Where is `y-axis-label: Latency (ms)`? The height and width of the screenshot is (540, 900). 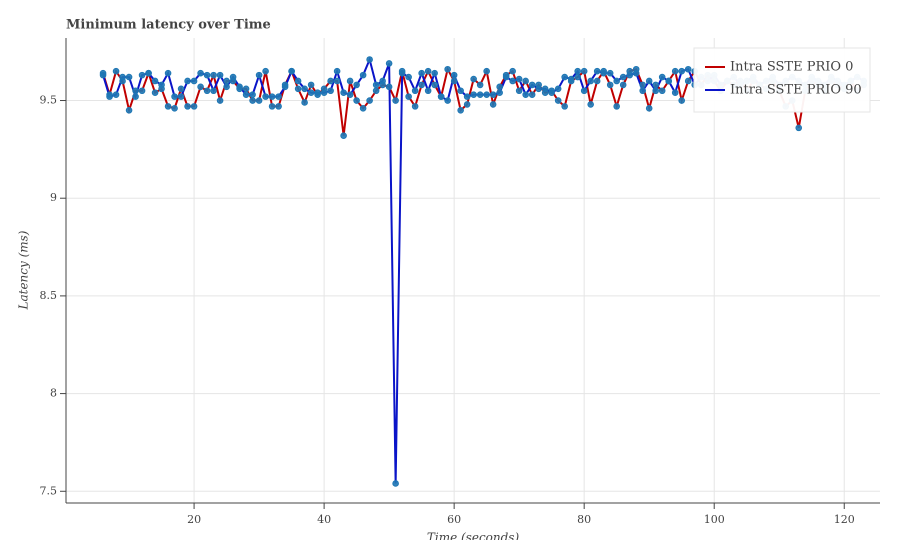 y-axis-label: Latency (ms) is located at coordinates (24, 270).